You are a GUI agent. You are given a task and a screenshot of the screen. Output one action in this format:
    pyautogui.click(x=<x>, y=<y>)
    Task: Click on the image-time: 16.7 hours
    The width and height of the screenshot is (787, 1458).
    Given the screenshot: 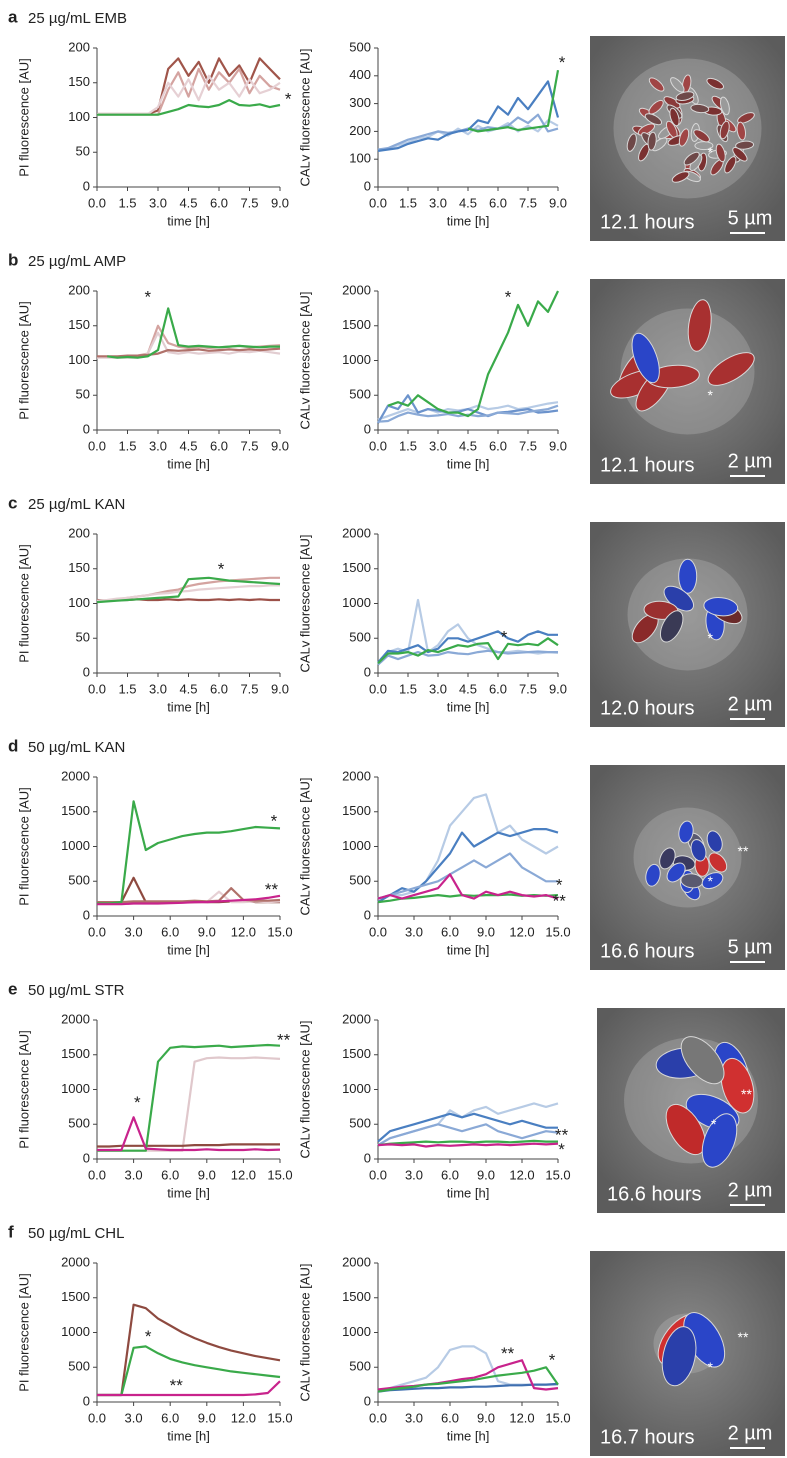 What is the action you would take?
    pyautogui.click(x=647, y=1437)
    